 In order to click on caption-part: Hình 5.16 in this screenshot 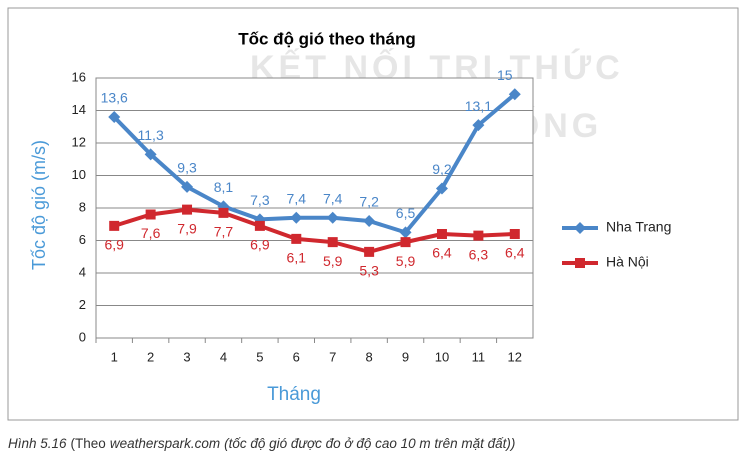, I will do `click(37, 443)`.